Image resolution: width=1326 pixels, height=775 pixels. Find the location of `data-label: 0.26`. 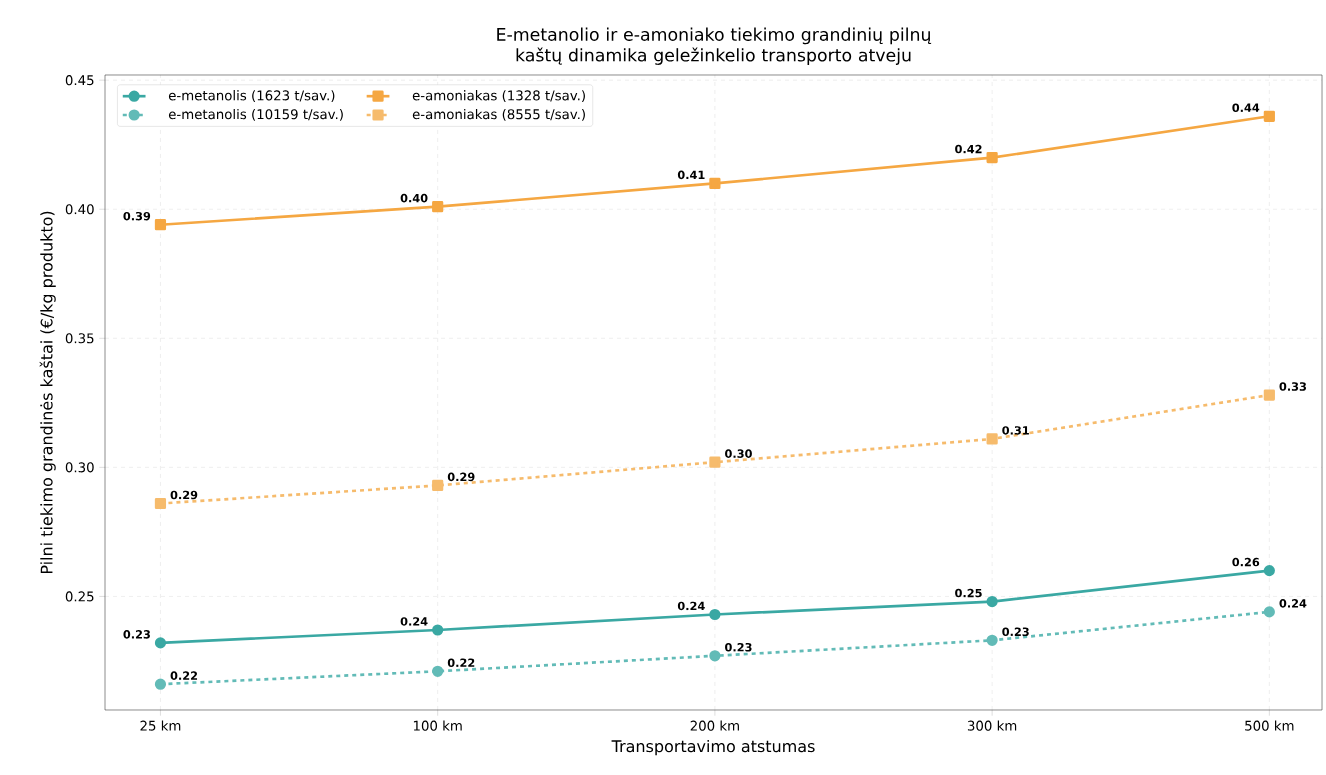

data-label: 0.26 is located at coordinates (1246, 562).